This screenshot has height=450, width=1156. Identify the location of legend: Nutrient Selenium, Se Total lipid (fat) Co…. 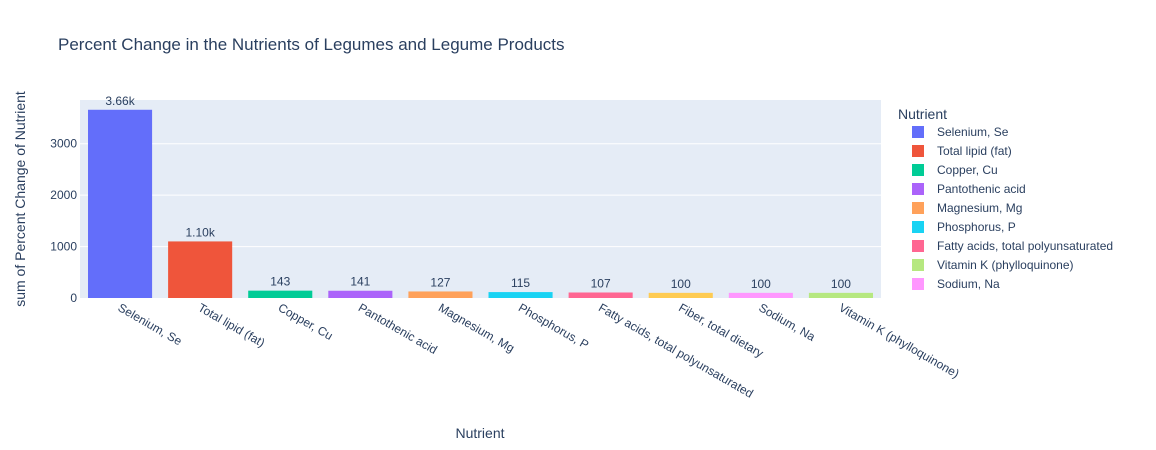
(1005, 198).